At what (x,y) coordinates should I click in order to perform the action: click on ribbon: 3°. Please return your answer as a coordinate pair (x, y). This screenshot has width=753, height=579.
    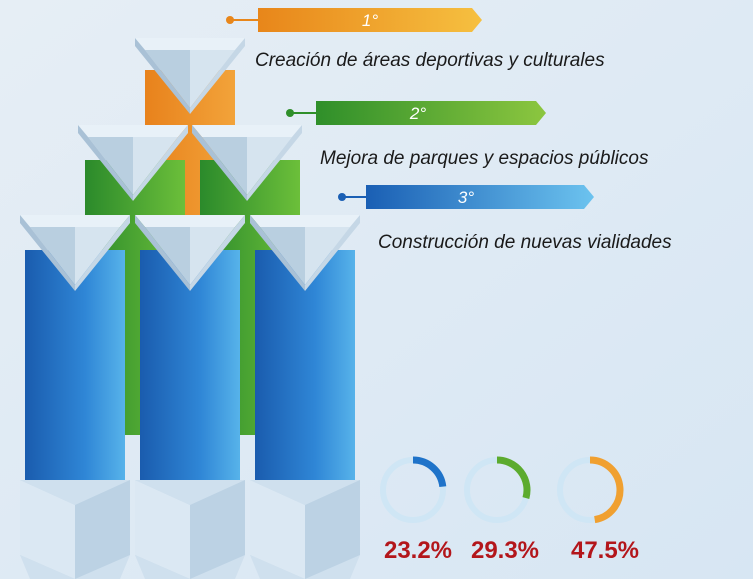
    Looking at the image, I should click on (466, 197).